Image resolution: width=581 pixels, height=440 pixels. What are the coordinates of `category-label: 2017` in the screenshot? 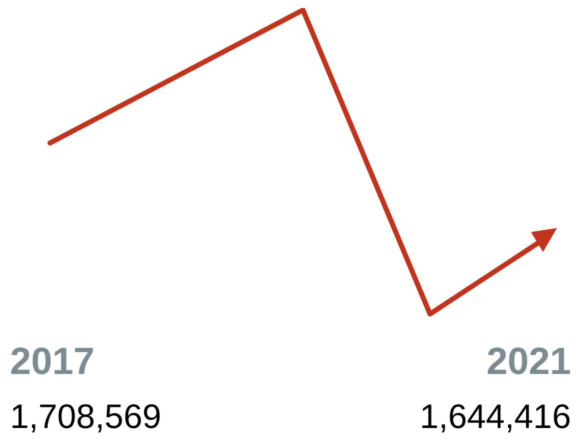 It's located at (53, 362).